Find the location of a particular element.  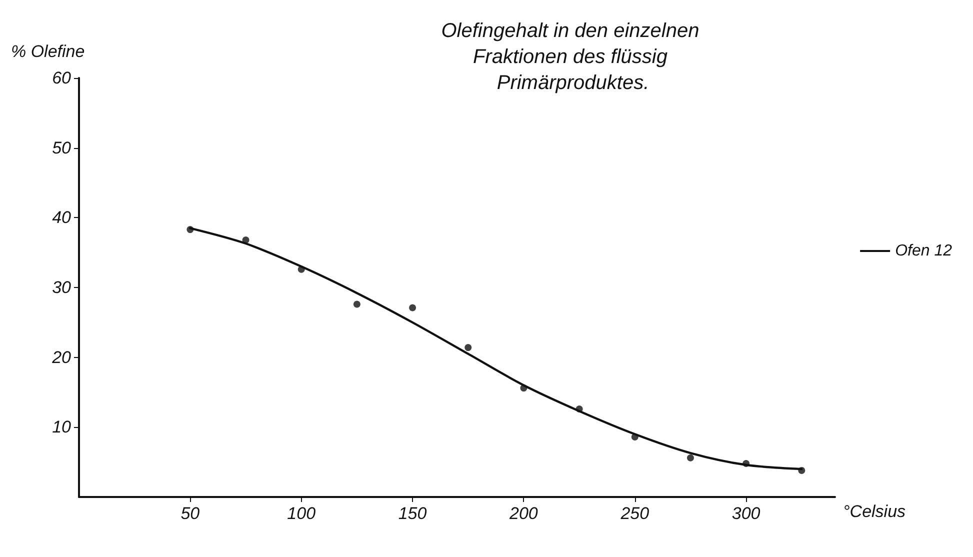

legend-label: Ofen 12 is located at coordinates (923, 251).